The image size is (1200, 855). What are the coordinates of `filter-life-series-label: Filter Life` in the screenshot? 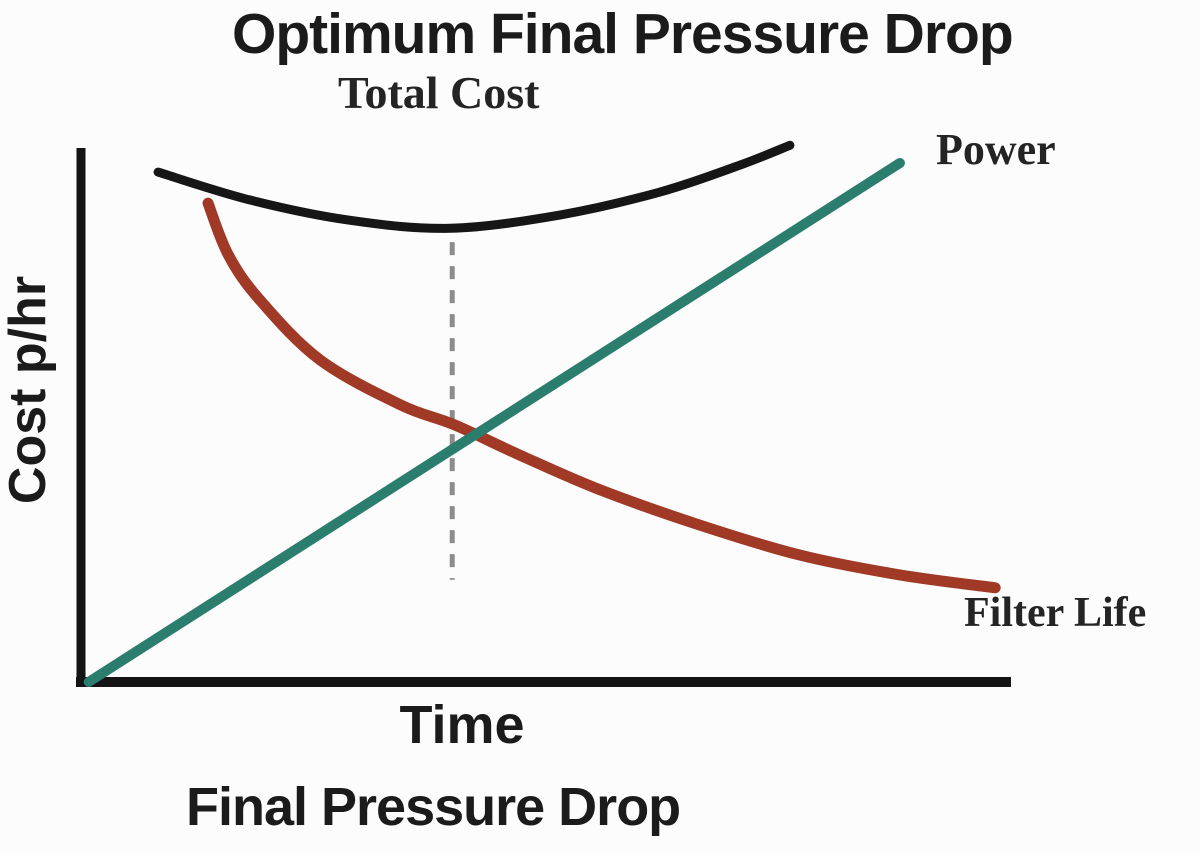 It's located at (1055, 613).